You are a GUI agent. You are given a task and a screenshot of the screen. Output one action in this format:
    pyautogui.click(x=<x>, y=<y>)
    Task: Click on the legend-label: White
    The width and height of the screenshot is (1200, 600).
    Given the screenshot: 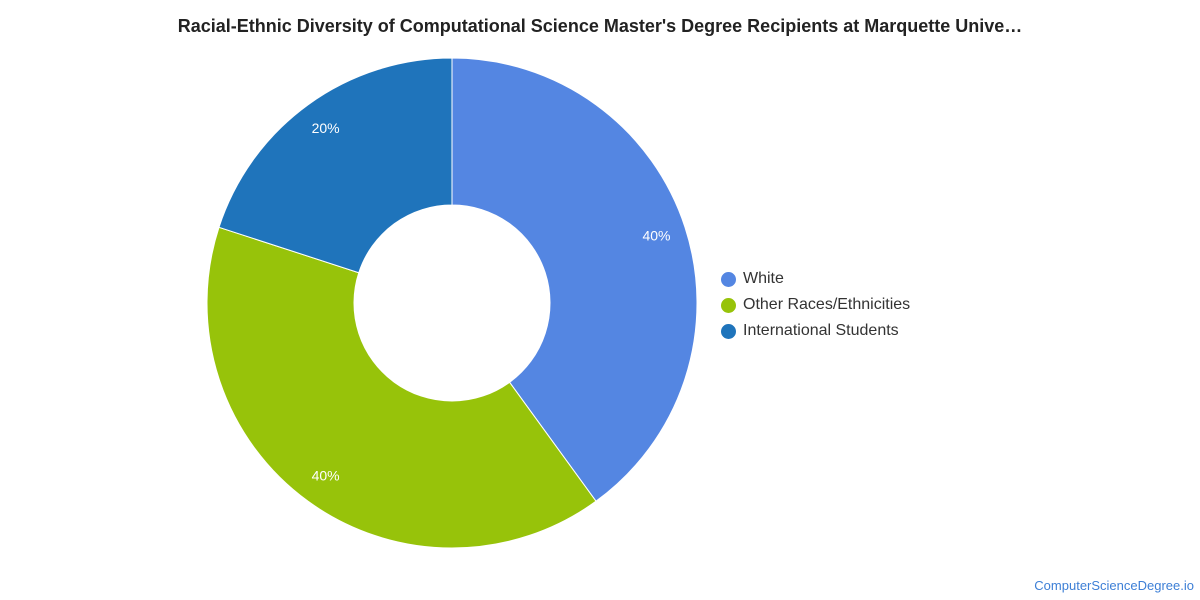 What is the action you would take?
    pyautogui.click(x=763, y=278)
    